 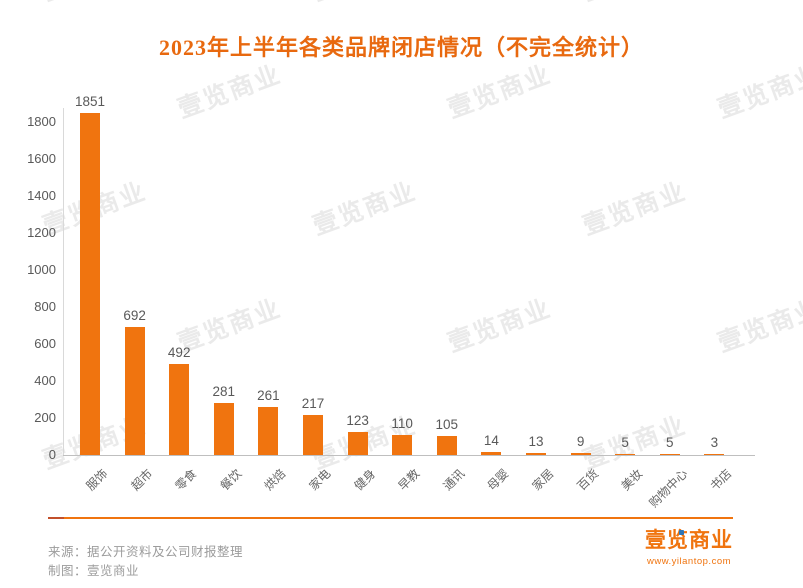 What do you see at coordinates (668, 488) in the screenshot?
I see `x-category-label: 购物中心` at bounding box center [668, 488].